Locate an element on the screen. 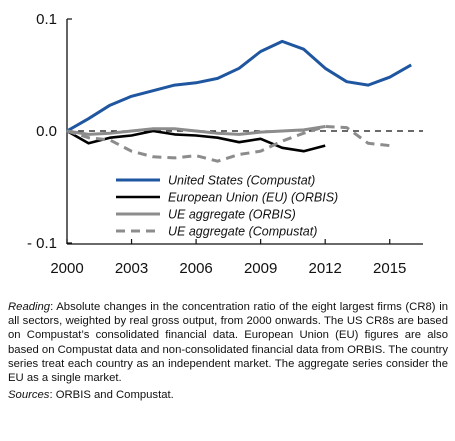  x-tick-label: 2015 is located at coordinates (389, 268).